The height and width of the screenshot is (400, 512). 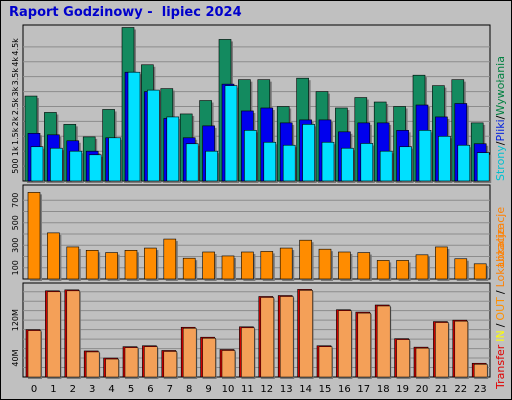 I want to click on y-tick-hits: 1.5k, so click(x=15, y=136).